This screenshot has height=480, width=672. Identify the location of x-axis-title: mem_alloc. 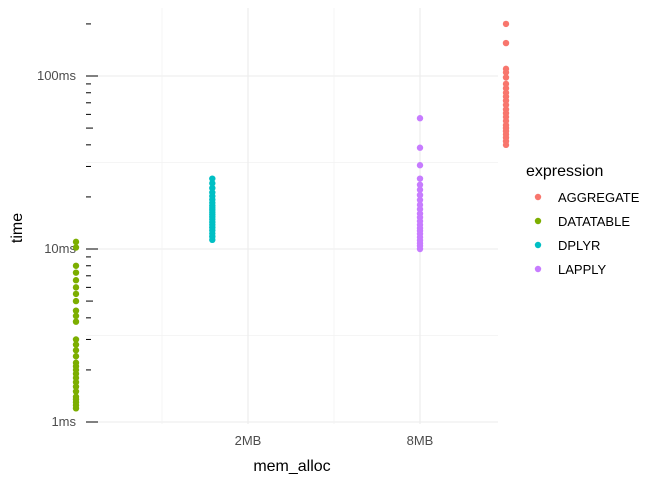
(291, 466).